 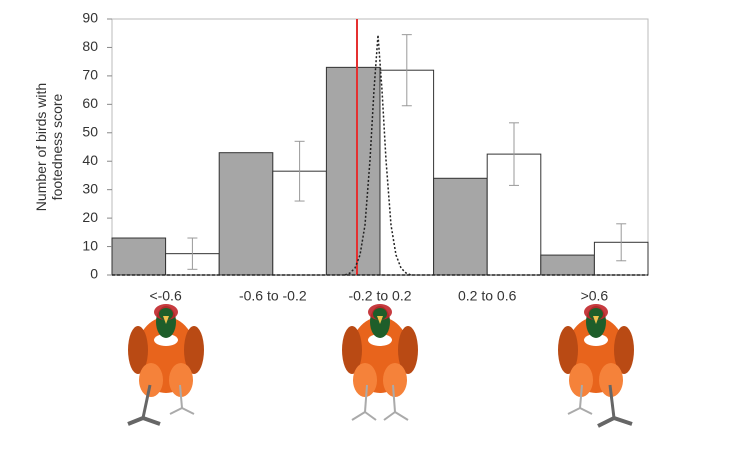 I want to click on y-tick-label: 60, so click(x=90, y=103).